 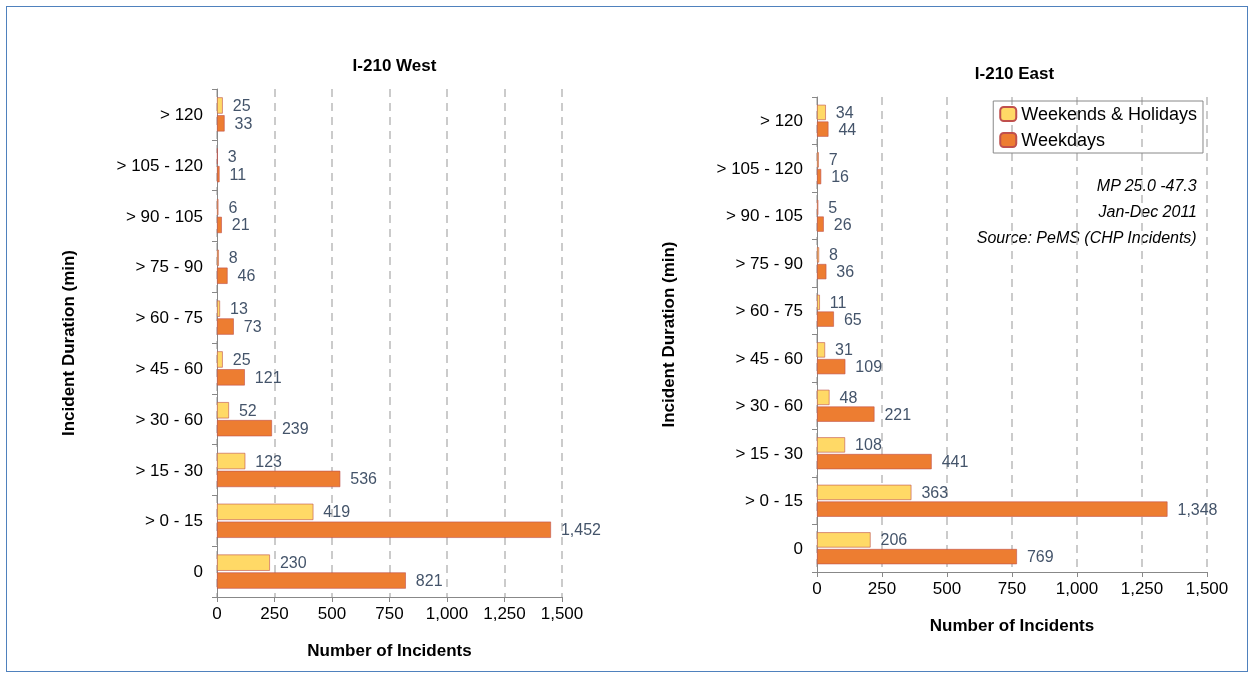 I want to click on data-label: 121, so click(x=268, y=377).